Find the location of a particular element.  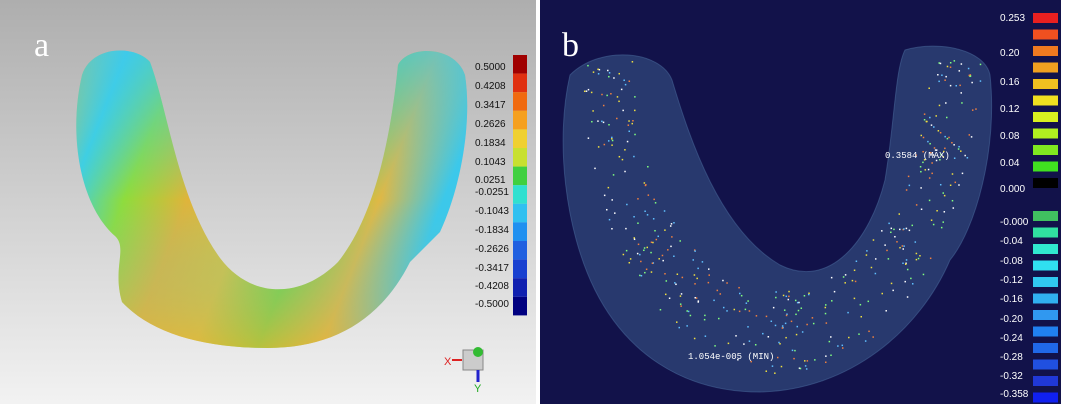

max-annotation: 0.3584 (MAX) is located at coordinates (917, 156).